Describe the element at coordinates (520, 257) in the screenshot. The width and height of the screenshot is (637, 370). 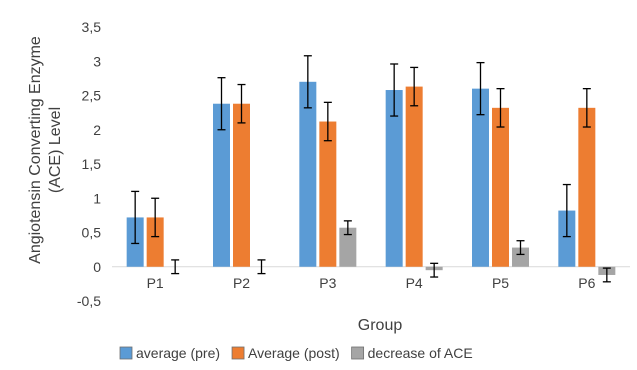
I see `bar-decrease-of-ace-p5` at that location.